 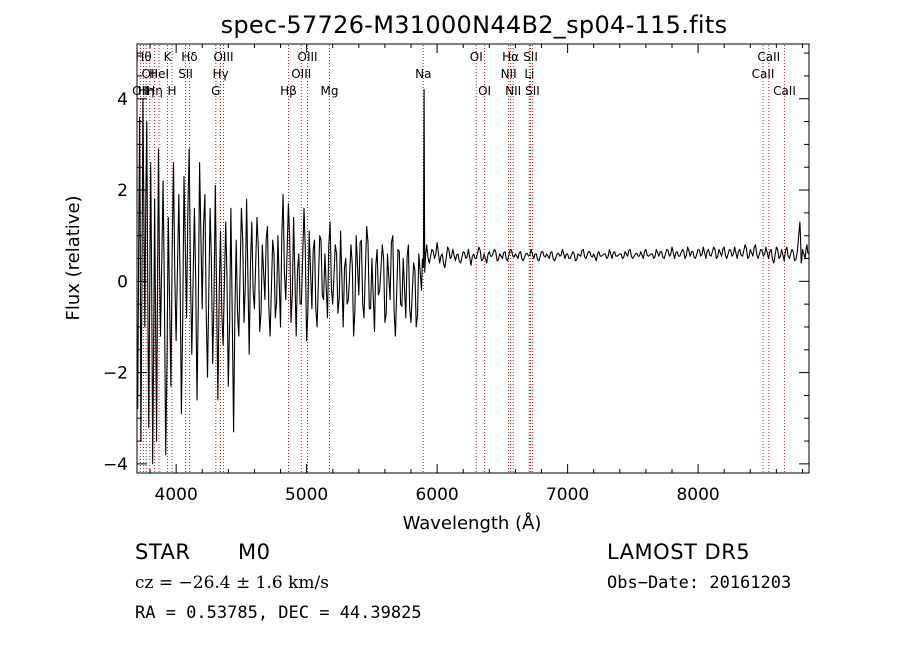 I want to click on x-tick-label: 8000, so click(x=697, y=495).